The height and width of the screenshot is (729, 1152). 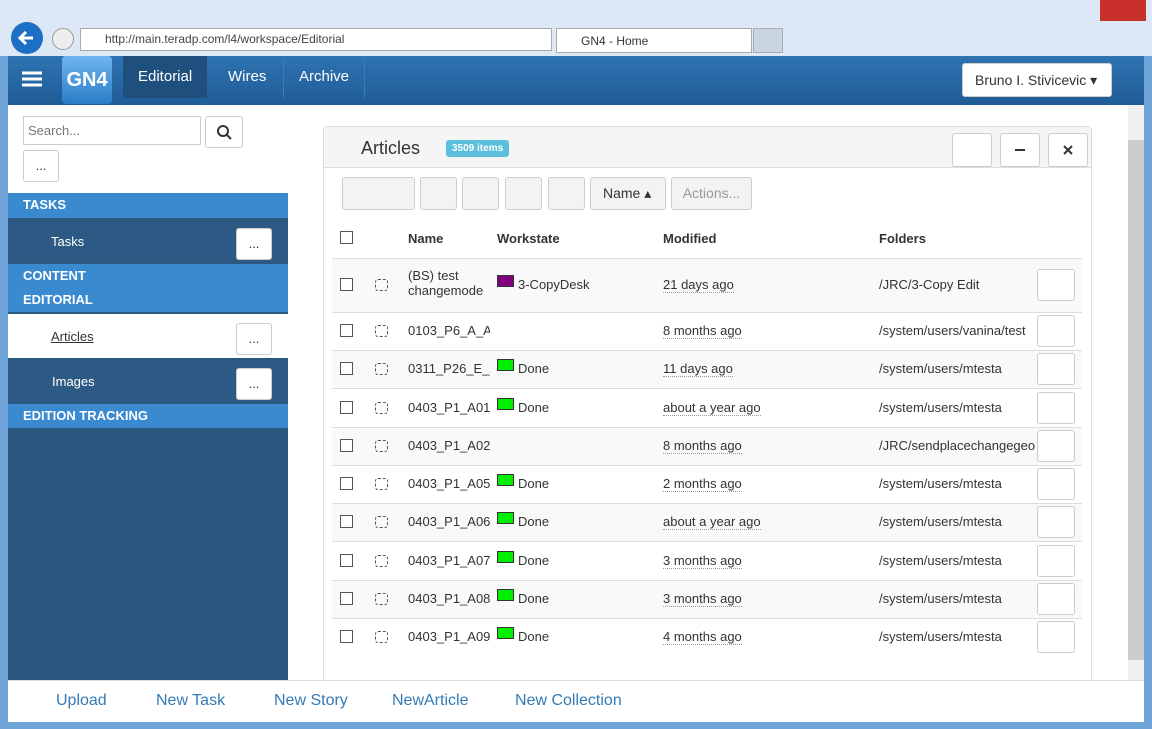 What do you see at coordinates (63, 39) in the screenshot?
I see `forward-button` at bounding box center [63, 39].